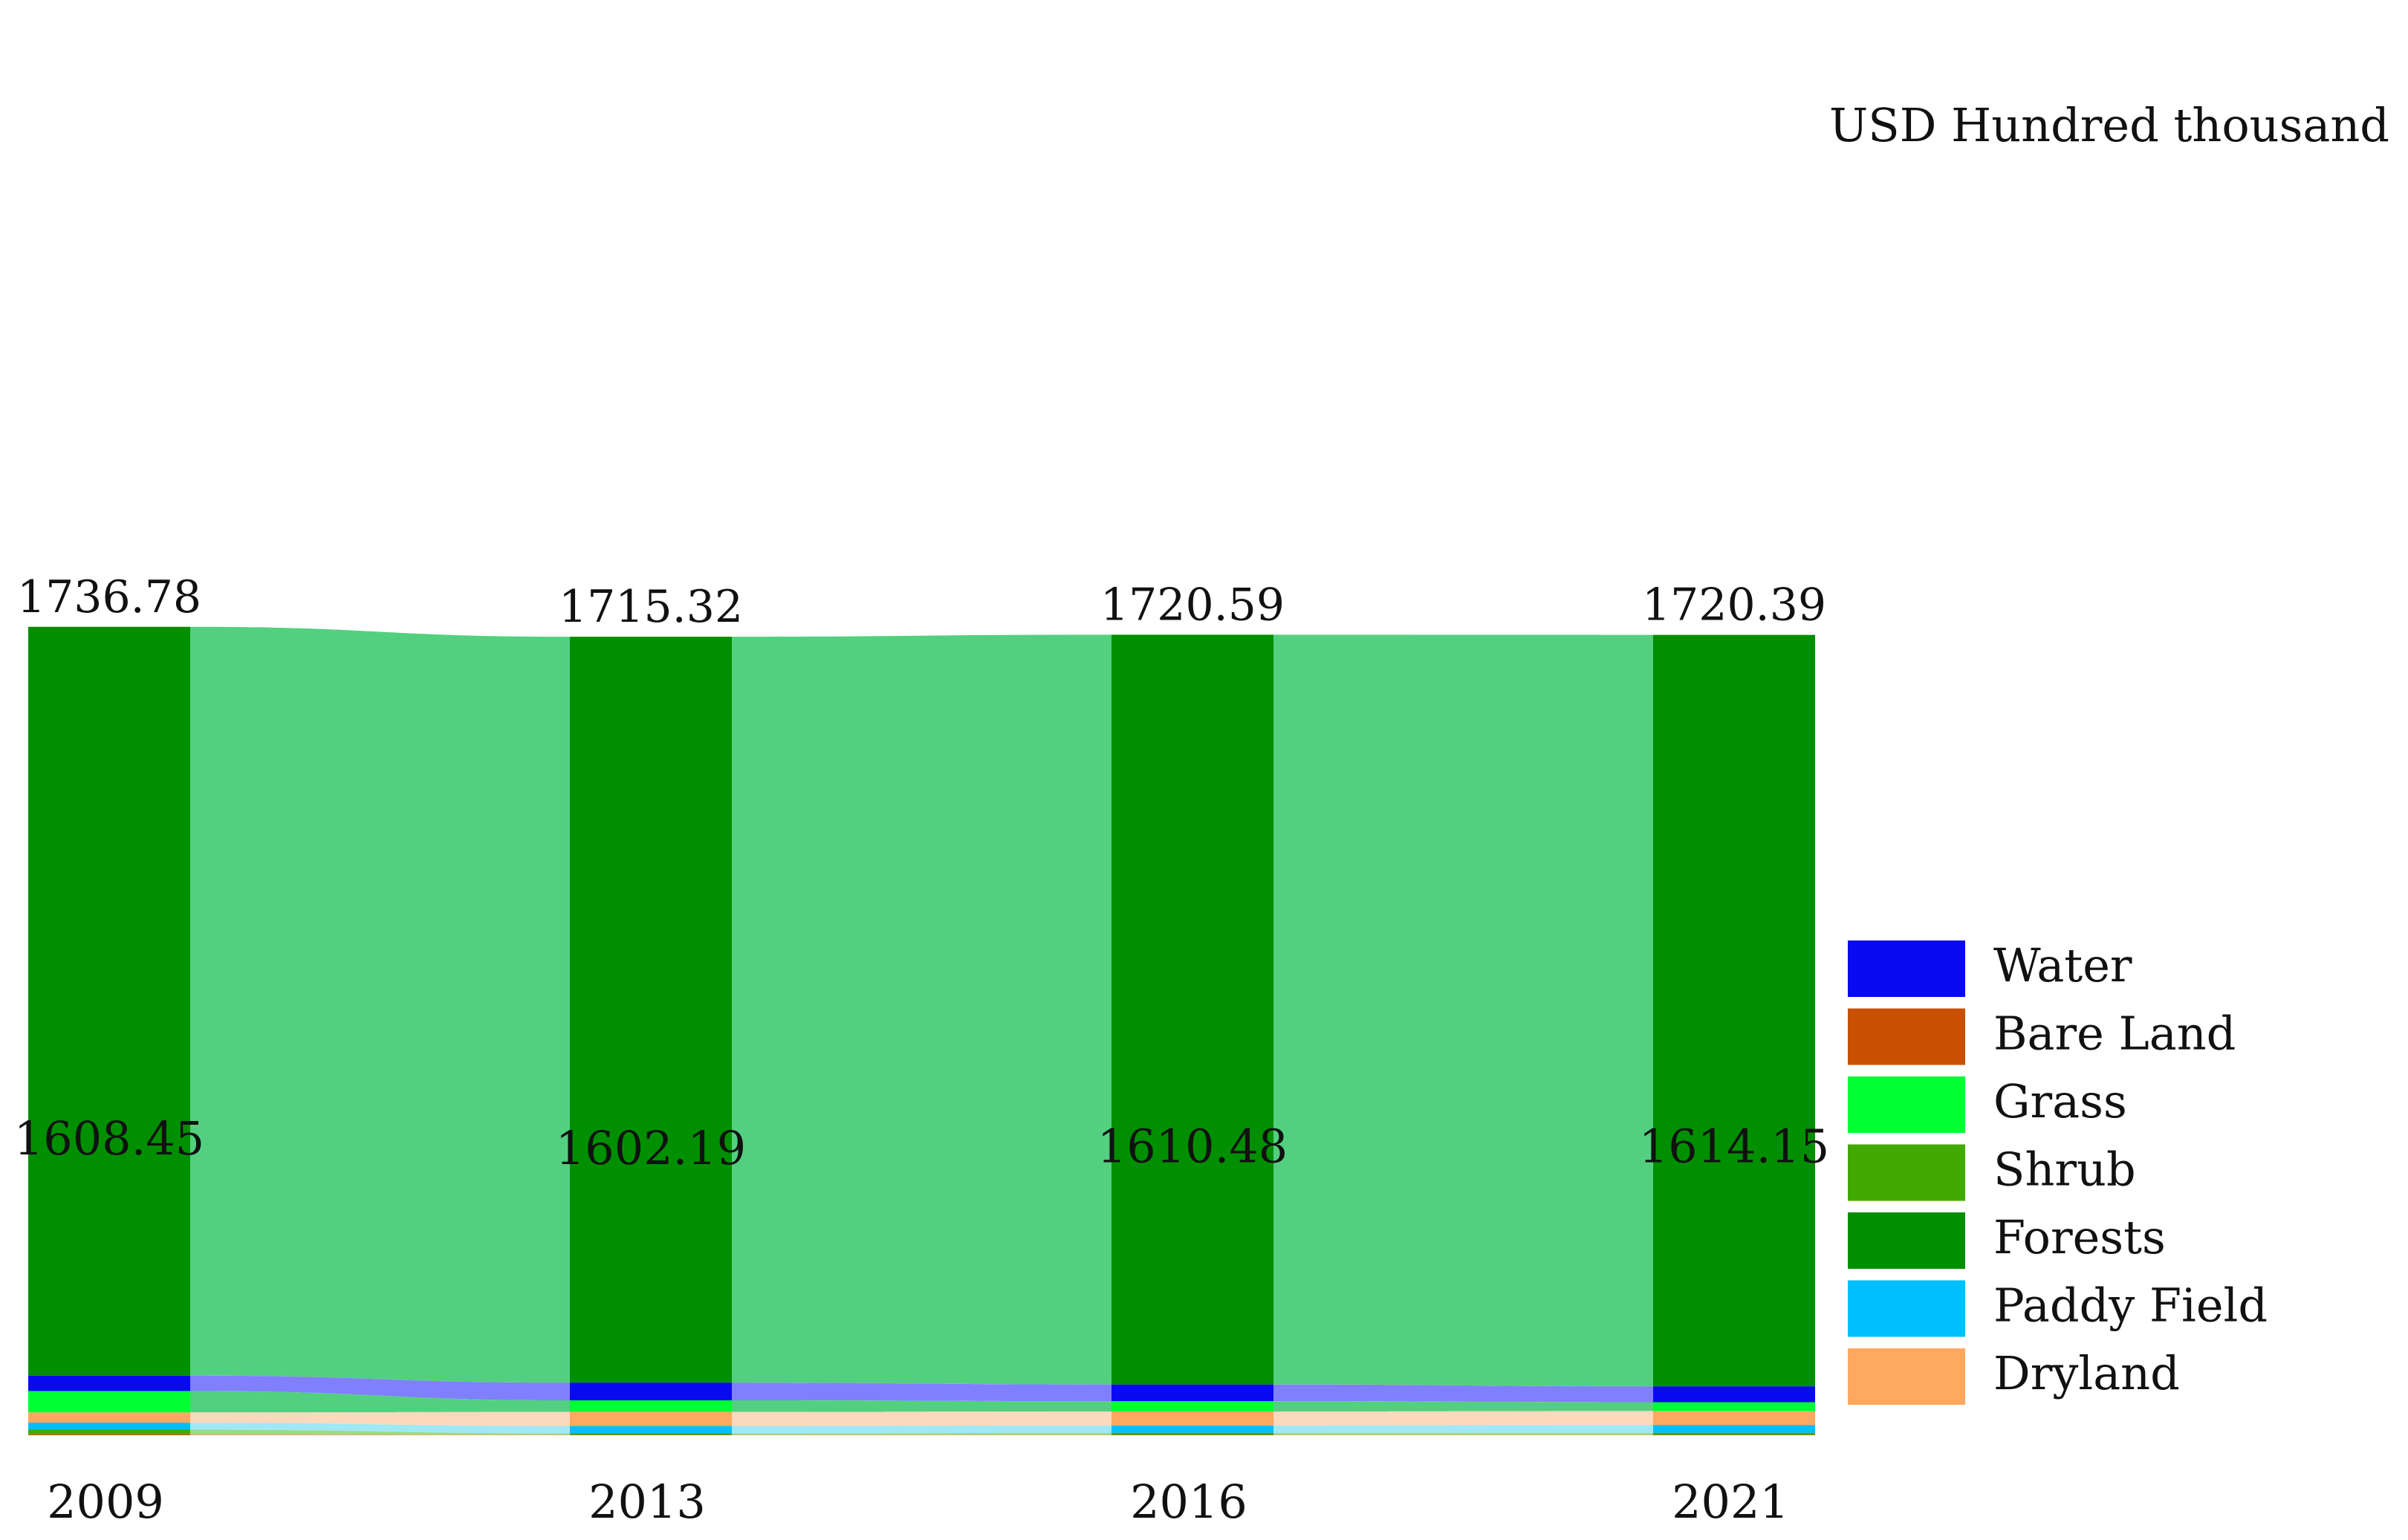 The height and width of the screenshot is (1540, 2408). What do you see at coordinates (1192, 1146) in the screenshot?
I see `forest-value-label-2016: 1610.48` at bounding box center [1192, 1146].